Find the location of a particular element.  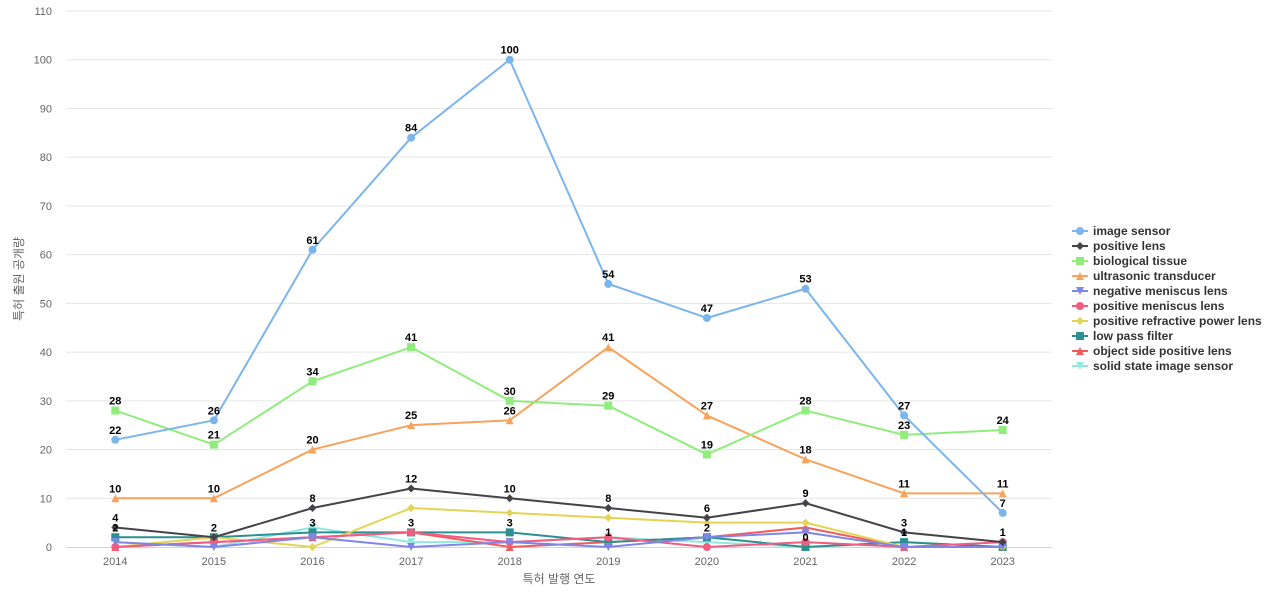

data-label: 47 is located at coordinates (707, 309).